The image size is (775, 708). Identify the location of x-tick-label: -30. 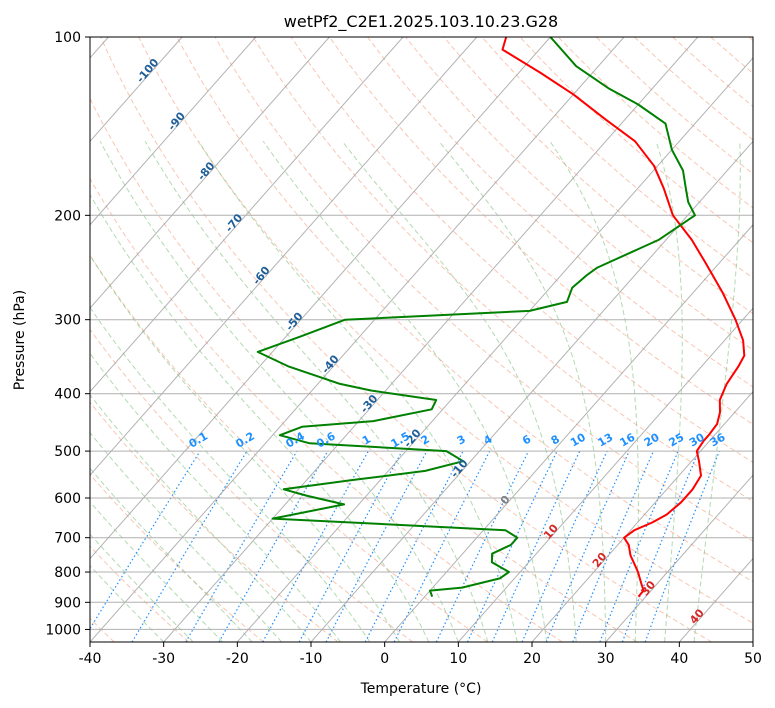
(163, 659).